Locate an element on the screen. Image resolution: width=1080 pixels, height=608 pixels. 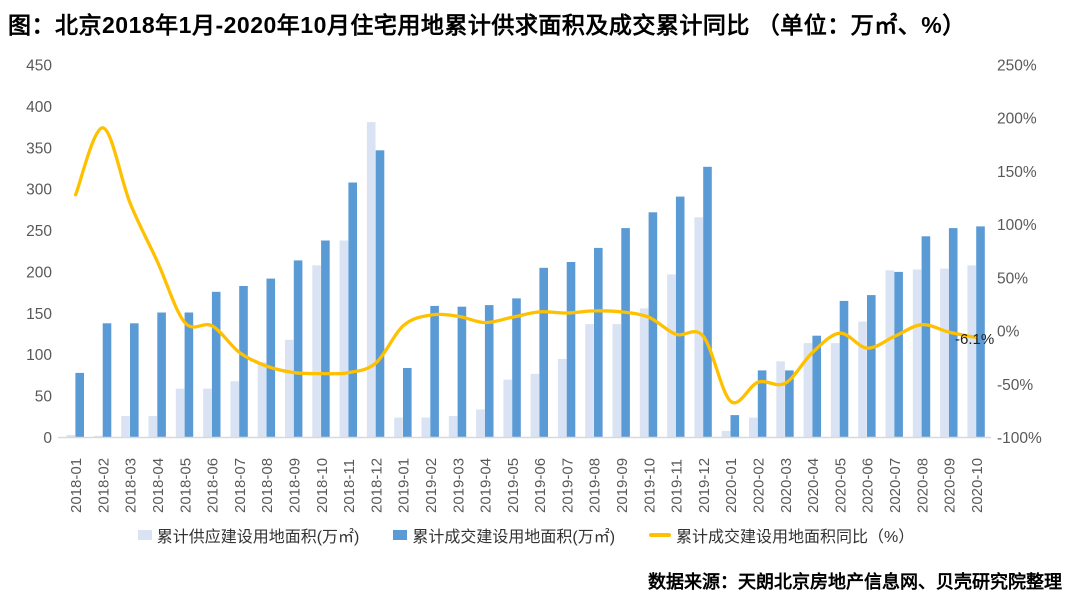
right-axis-tick-label: 150% is located at coordinates (1017, 172).